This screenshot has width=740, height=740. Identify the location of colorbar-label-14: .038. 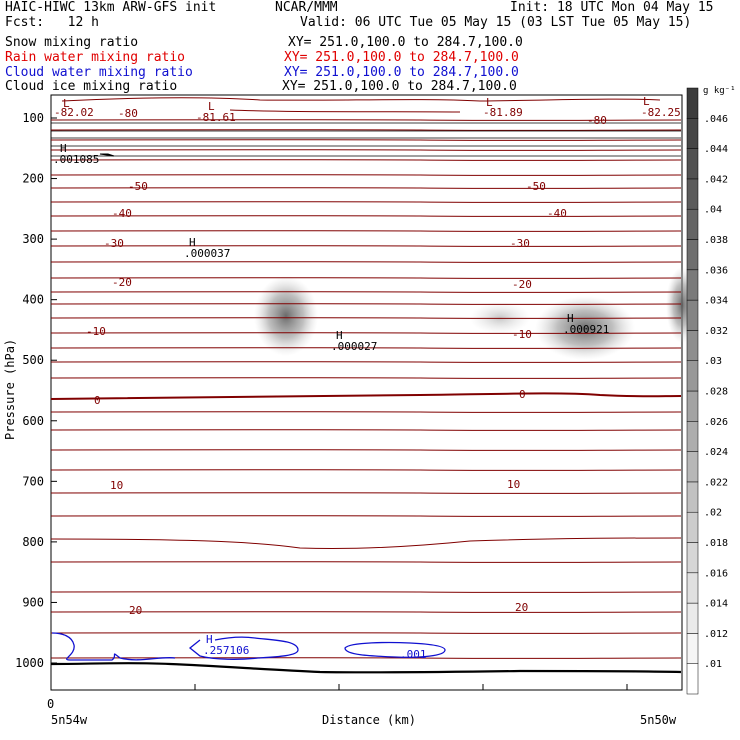
(716, 240).